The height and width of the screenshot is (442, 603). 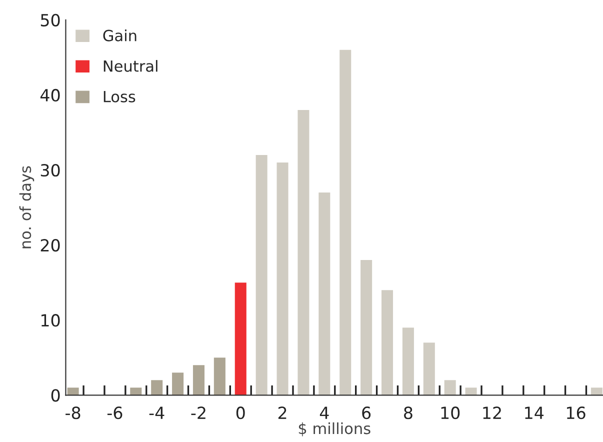 What do you see at coordinates (120, 96) in the screenshot?
I see `legend-label: Loss` at bounding box center [120, 96].